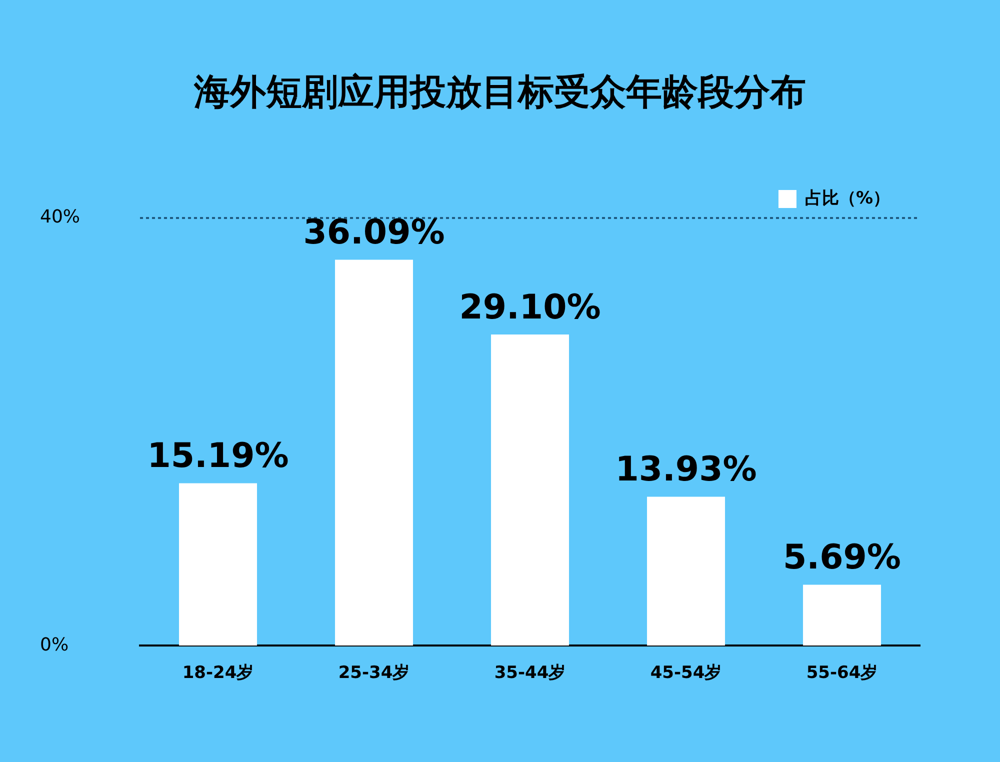 This screenshot has height=762, width=1000. What do you see at coordinates (374, 232) in the screenshot?
I see `text: 36.09%` at bounding box center [374, 232].